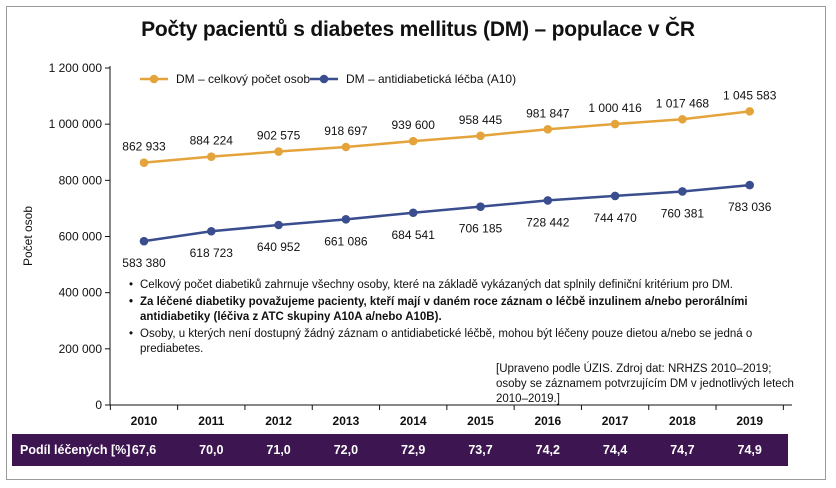 This screenshot has height=488, width=836. I want to click on treated-share-2013: 72,0, so click(346, 450).